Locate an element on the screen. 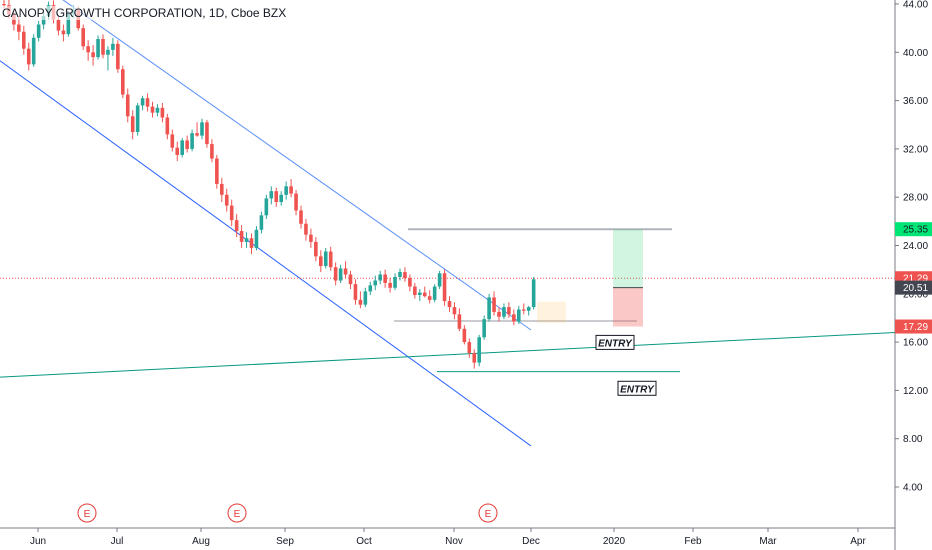  price-label-text: 21.29 is located at coordinates (915, 279).